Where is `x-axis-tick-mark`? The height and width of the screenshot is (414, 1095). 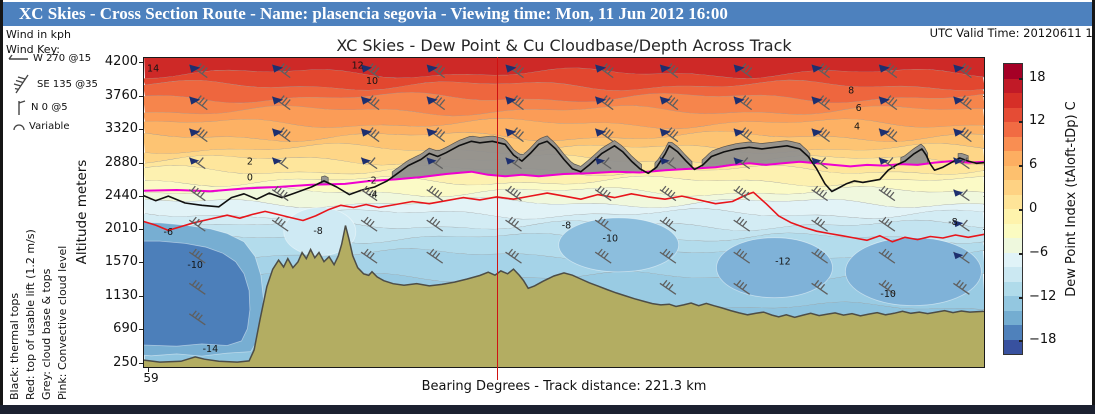 x-axis-tick-mark is located at coordinates (149, 370).